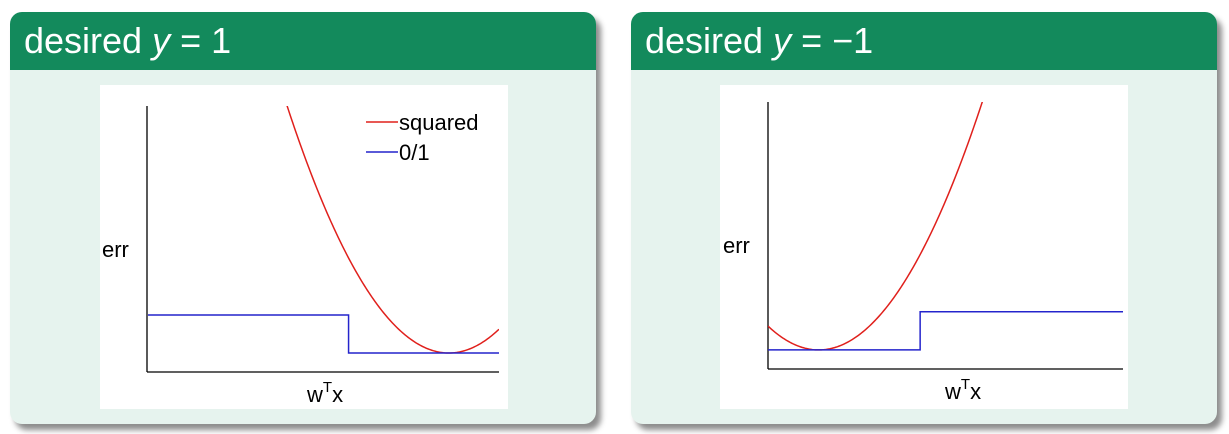 This screenshot has width=1229, height=434. I want to click on block-title: desired y = 1, so click(303, 41).